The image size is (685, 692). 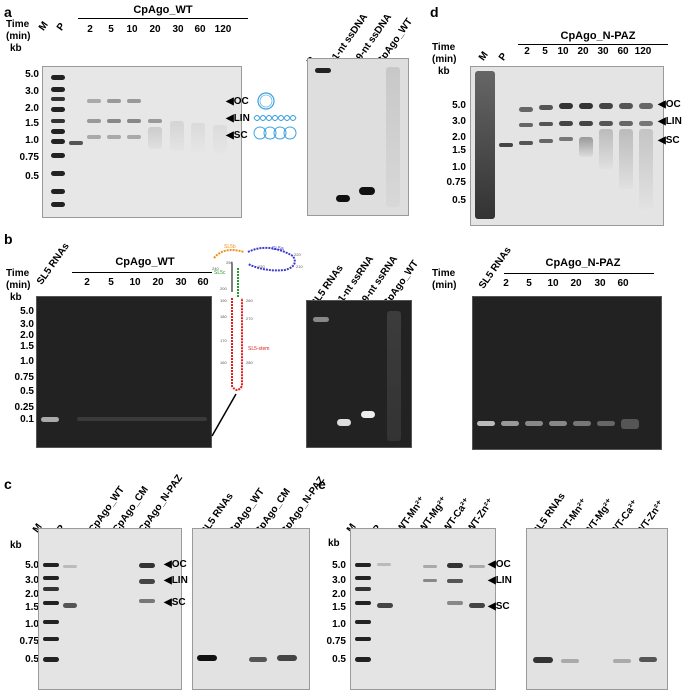 What do you see at coordinates (258, 349) in the screenshot?
I see `sl5-stem-label: SL5-stem` at bounding box center [258, 349].